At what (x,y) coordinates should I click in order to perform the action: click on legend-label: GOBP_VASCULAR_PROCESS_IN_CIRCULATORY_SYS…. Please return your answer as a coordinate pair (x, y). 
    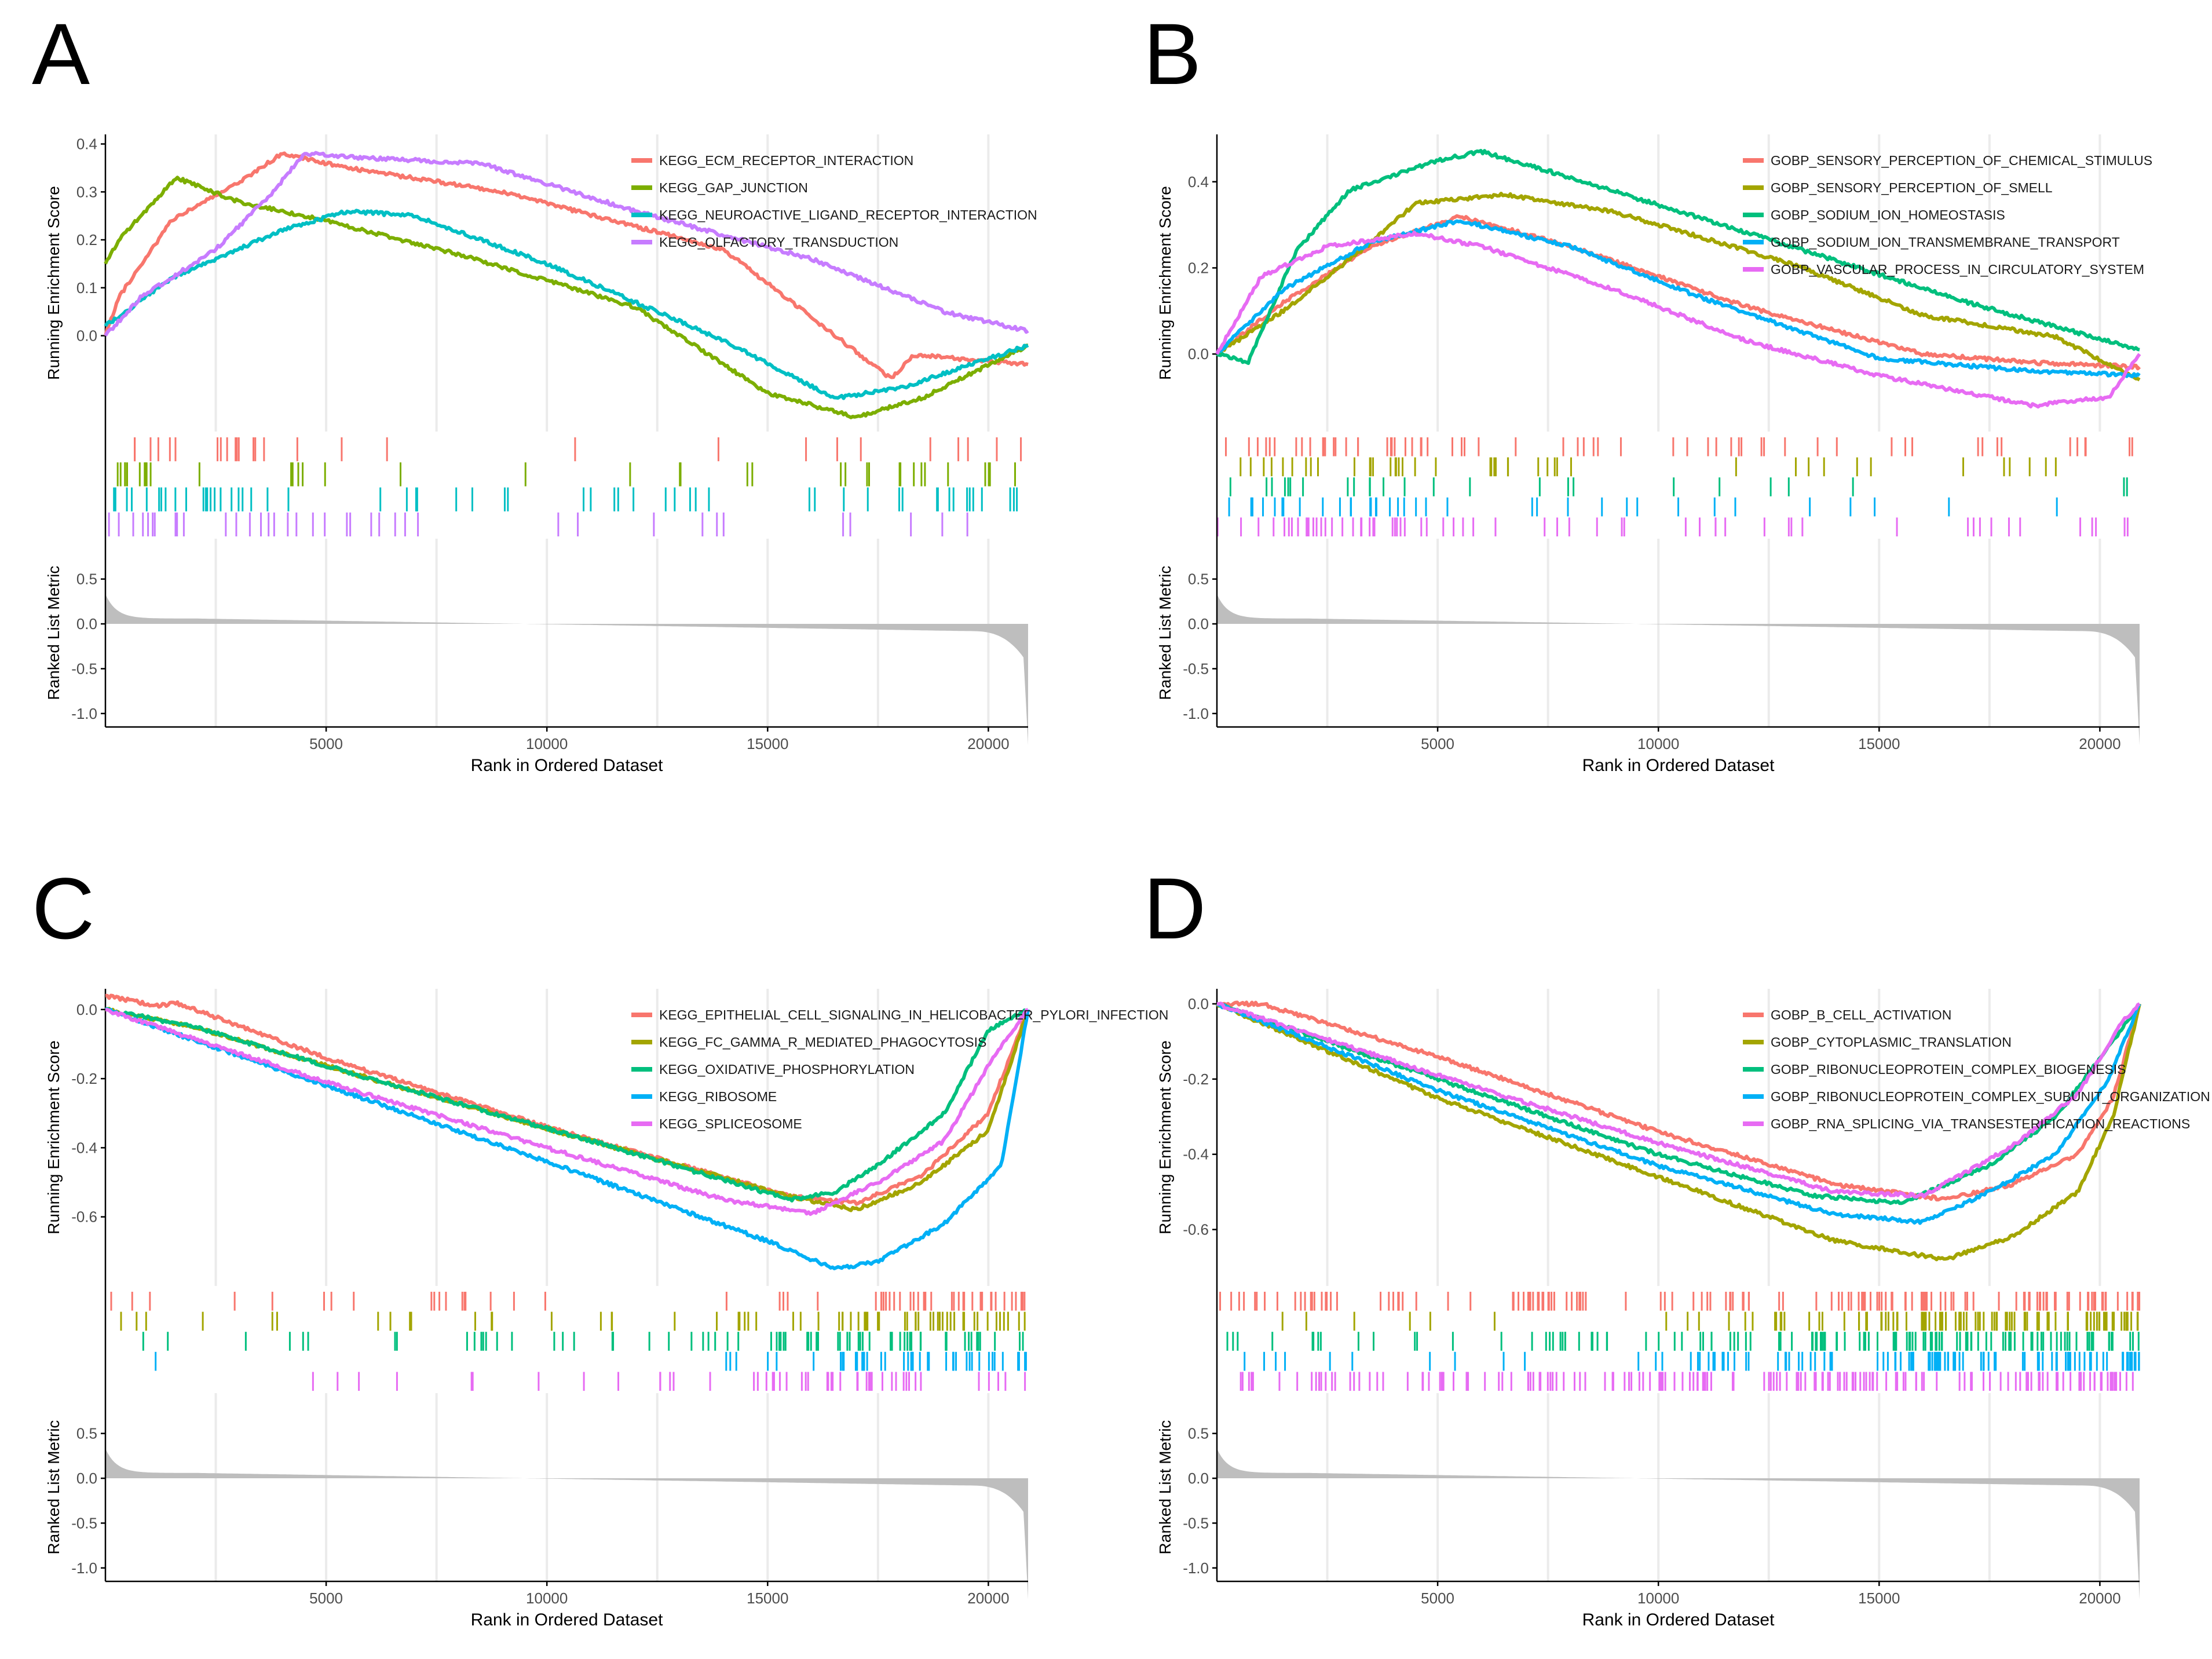
    Looking at the image, I should click on (1957, 270).